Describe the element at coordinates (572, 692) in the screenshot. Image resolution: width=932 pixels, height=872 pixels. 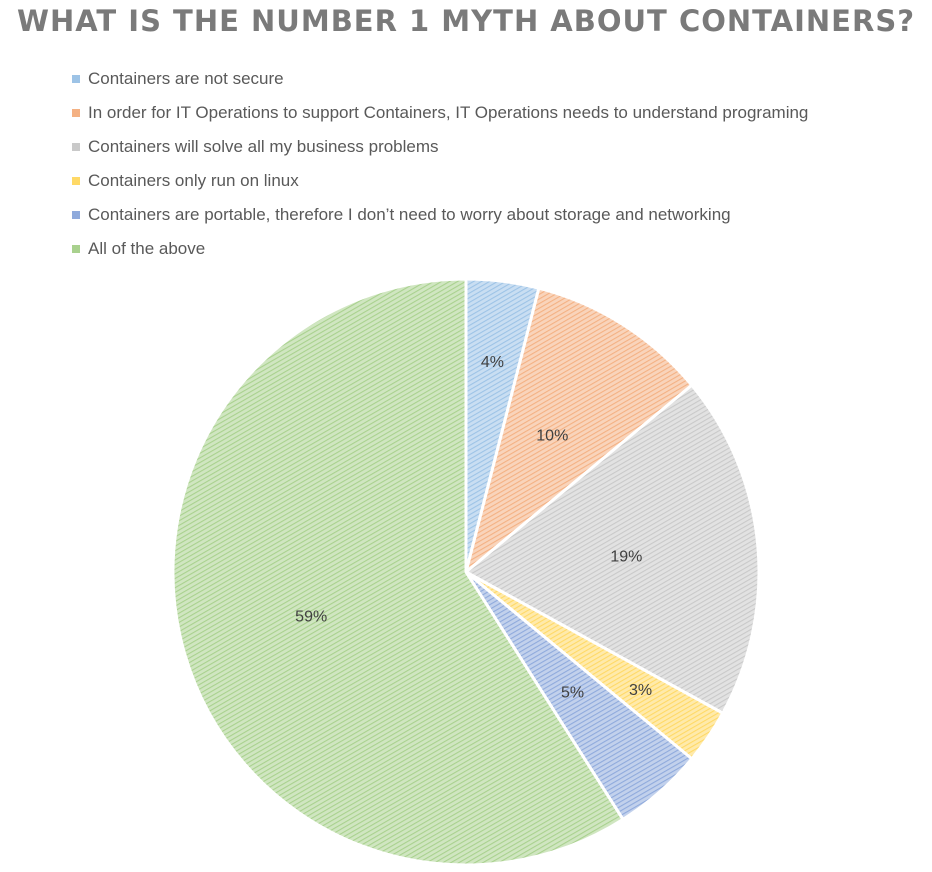
I see `pie-data-label: 5%` at that location.